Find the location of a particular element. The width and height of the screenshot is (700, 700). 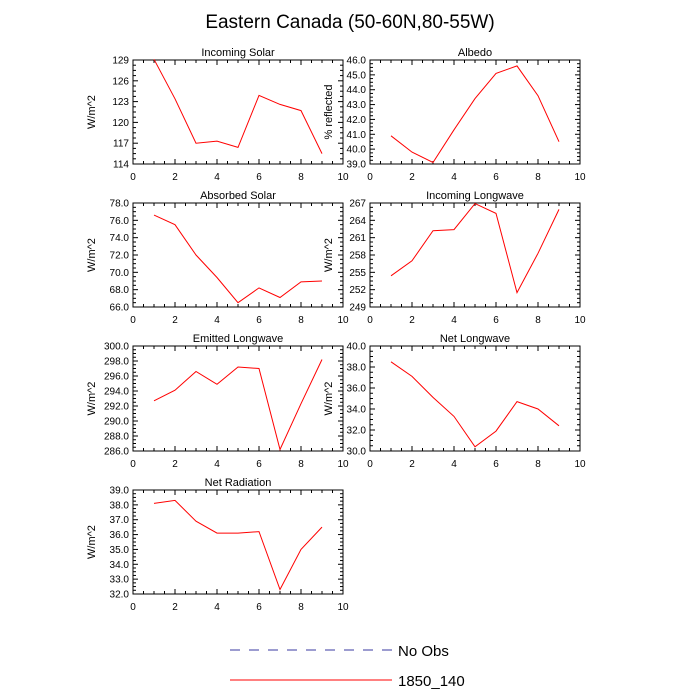

y-tick-label: 78.0 is located at coordinates (120, 204).